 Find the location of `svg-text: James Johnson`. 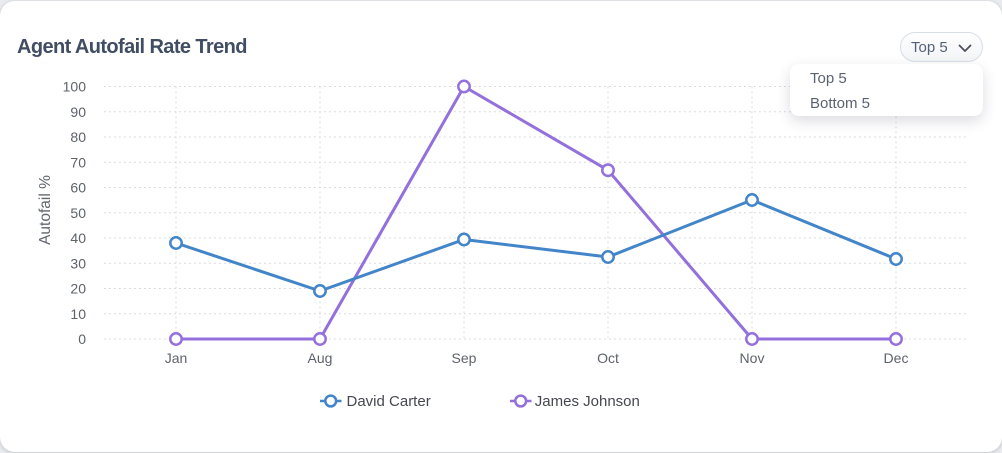

svg-text: James Johnson is located at coordinates (587, 401).